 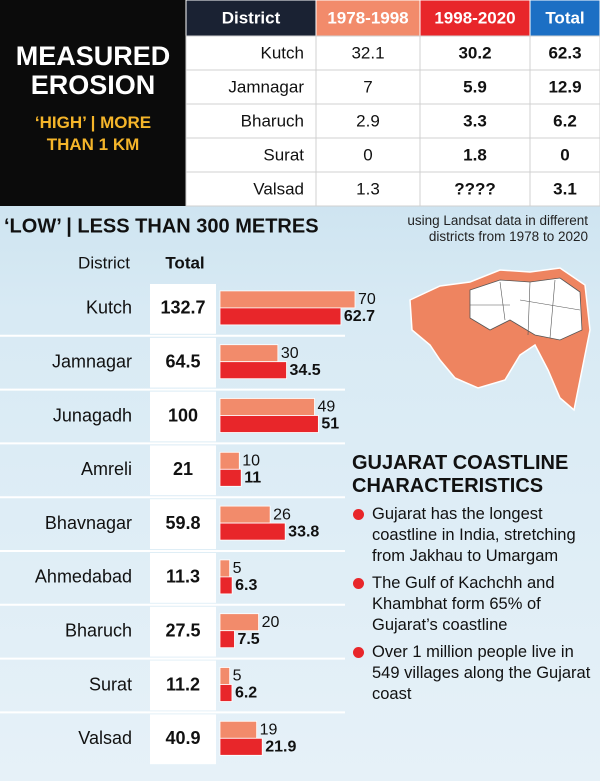 What do you see at coordinates (564, 86) in the screenshot?
I see `table-text: 12.9` at bounding box center [564, 86].